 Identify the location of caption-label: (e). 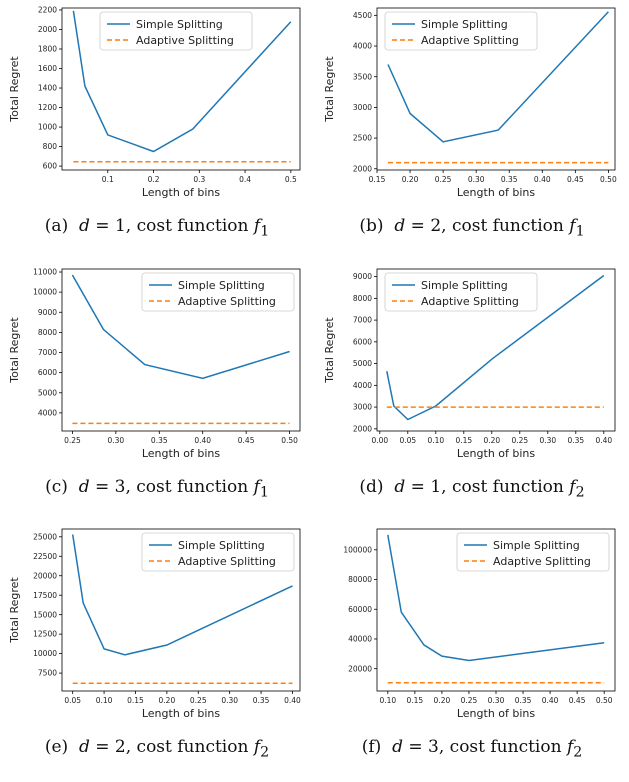
(61, 747).